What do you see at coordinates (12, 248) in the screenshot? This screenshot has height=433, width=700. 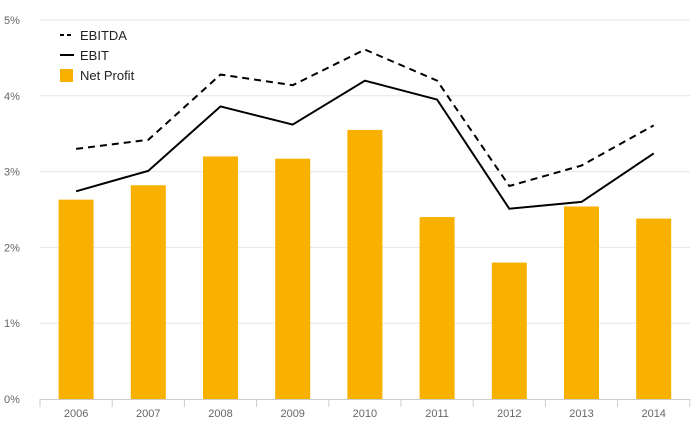 I see `y-tick-label: 2%` at bounding box center [12, 248].